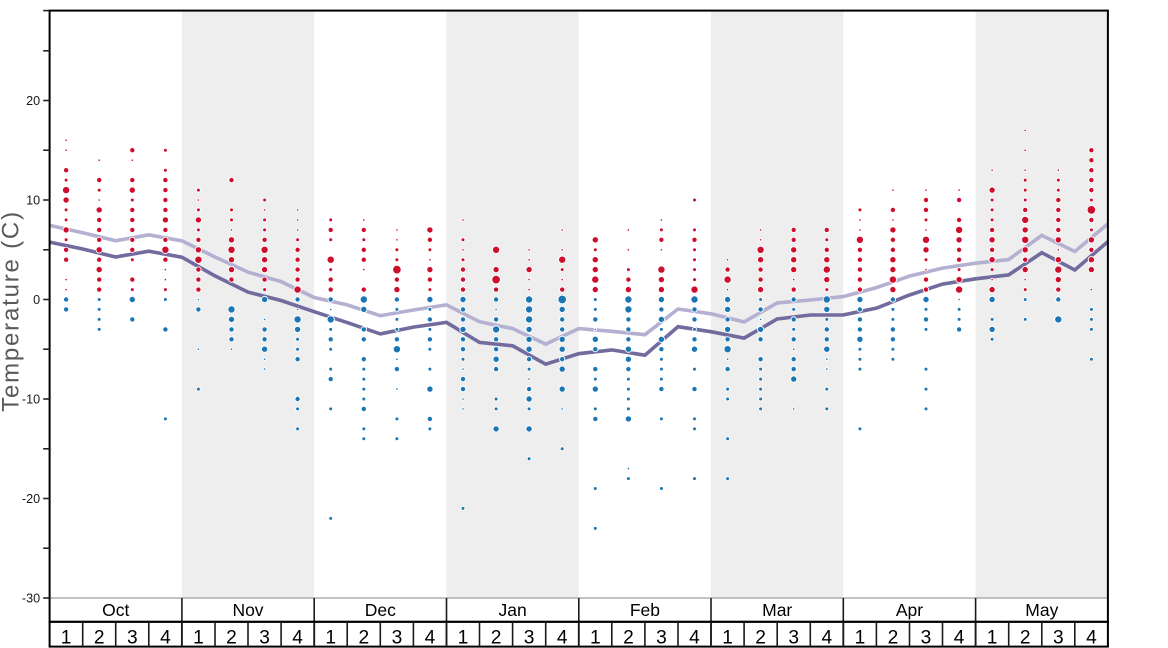 Image resolution: width=1168 pixels, height=648 pixels. What do you see at coordinates (36, 300) in the screenshot?
I see `svg-text: 0` at bounding box center [36, 300].